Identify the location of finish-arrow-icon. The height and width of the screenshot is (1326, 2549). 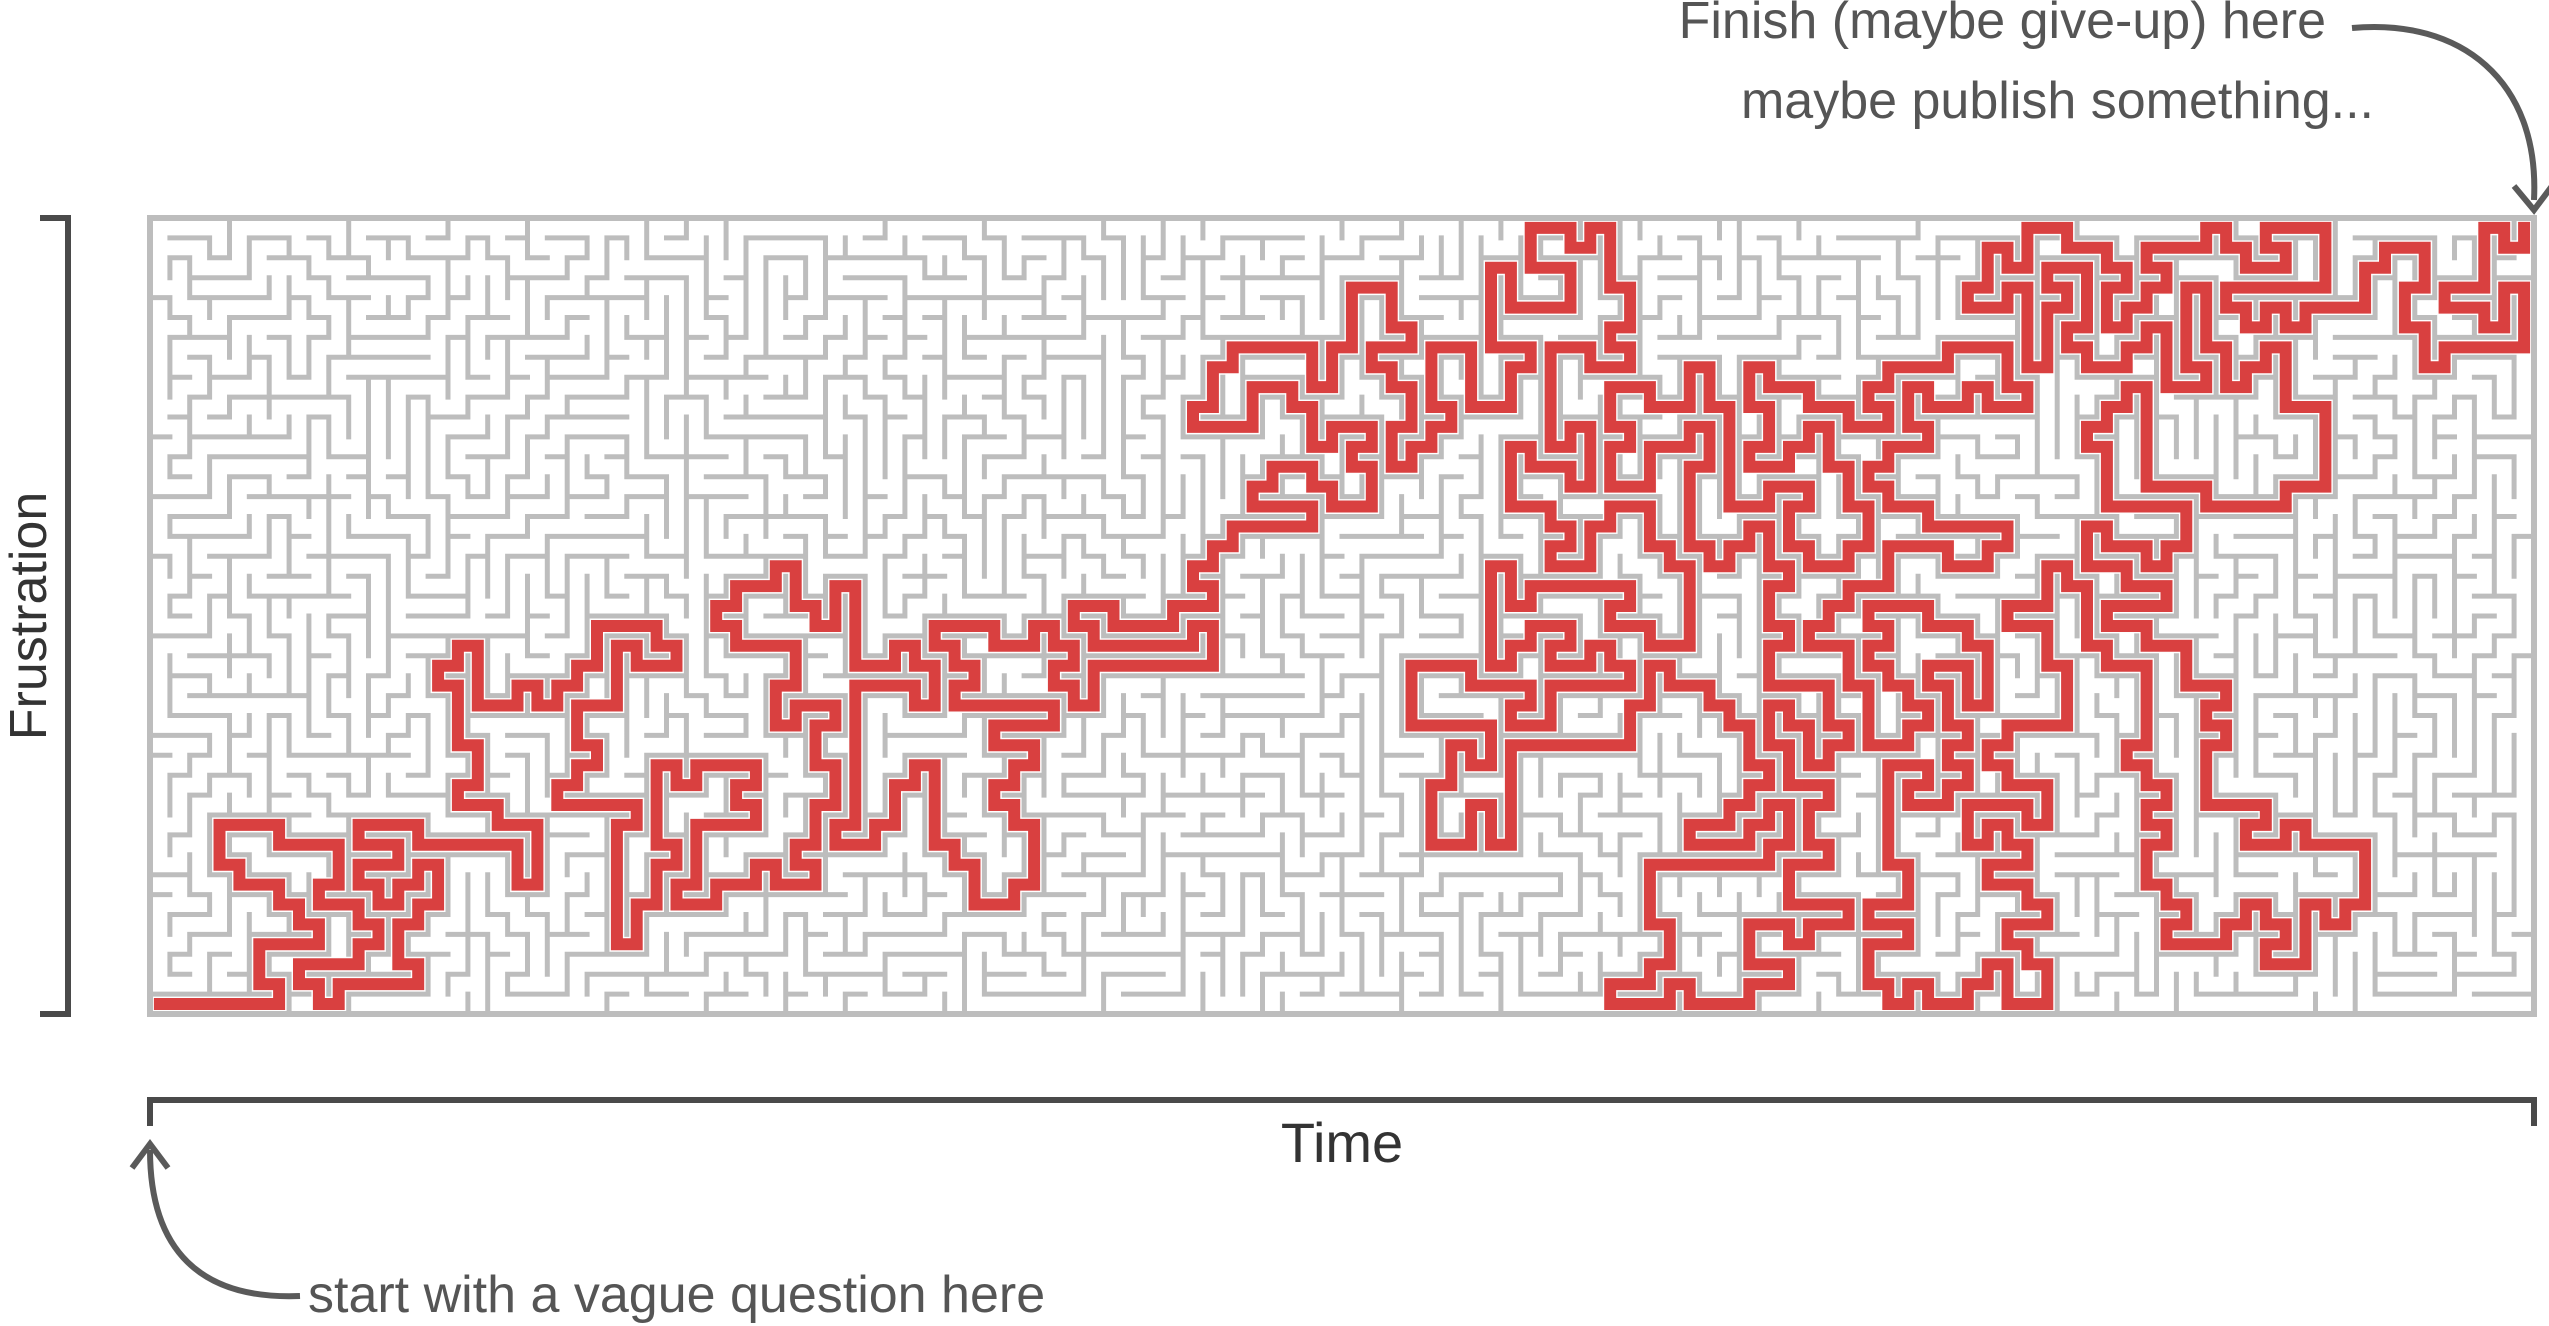
(2444, 112).